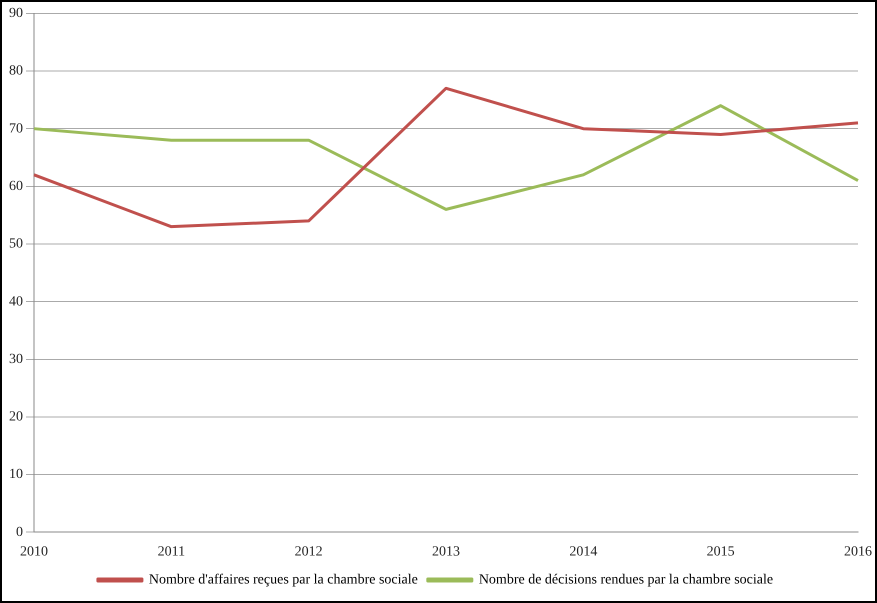 The image size is (877, 603). I want to click on y-tick-label: 40, so click(16, 302).